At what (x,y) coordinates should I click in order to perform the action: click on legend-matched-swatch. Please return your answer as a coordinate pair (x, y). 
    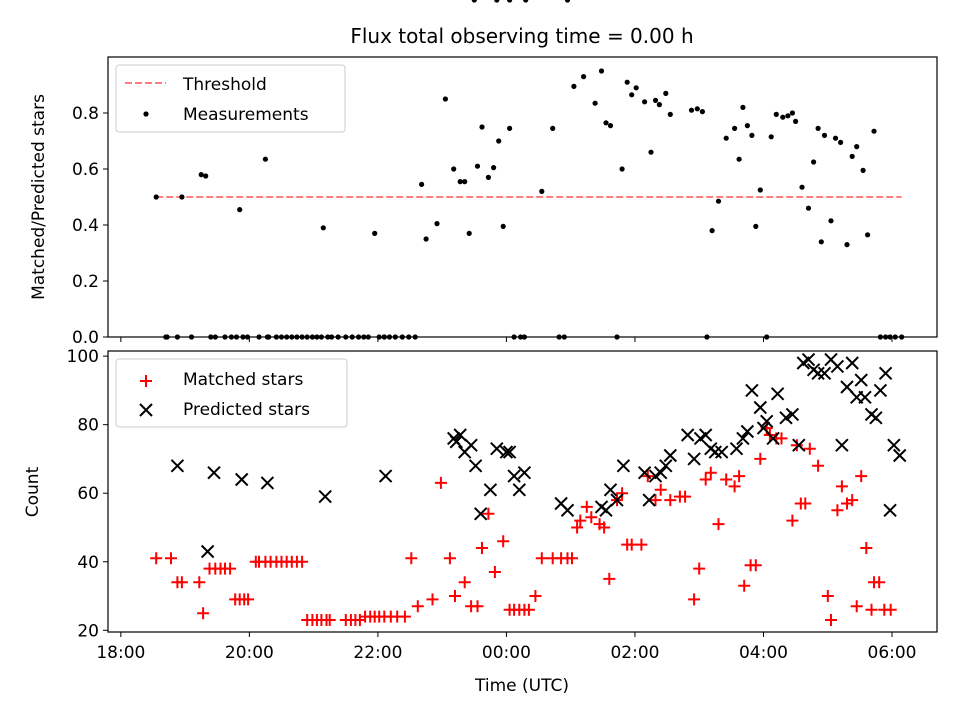
    Looking at the image, I should click on (146, 381).